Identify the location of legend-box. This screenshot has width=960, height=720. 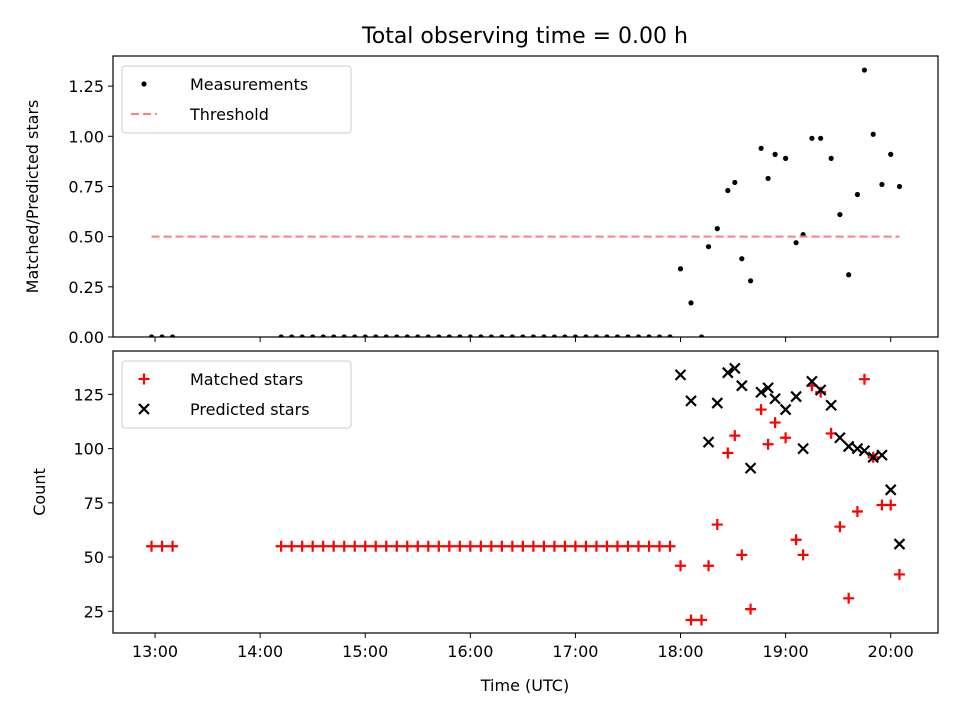
(236, 99).